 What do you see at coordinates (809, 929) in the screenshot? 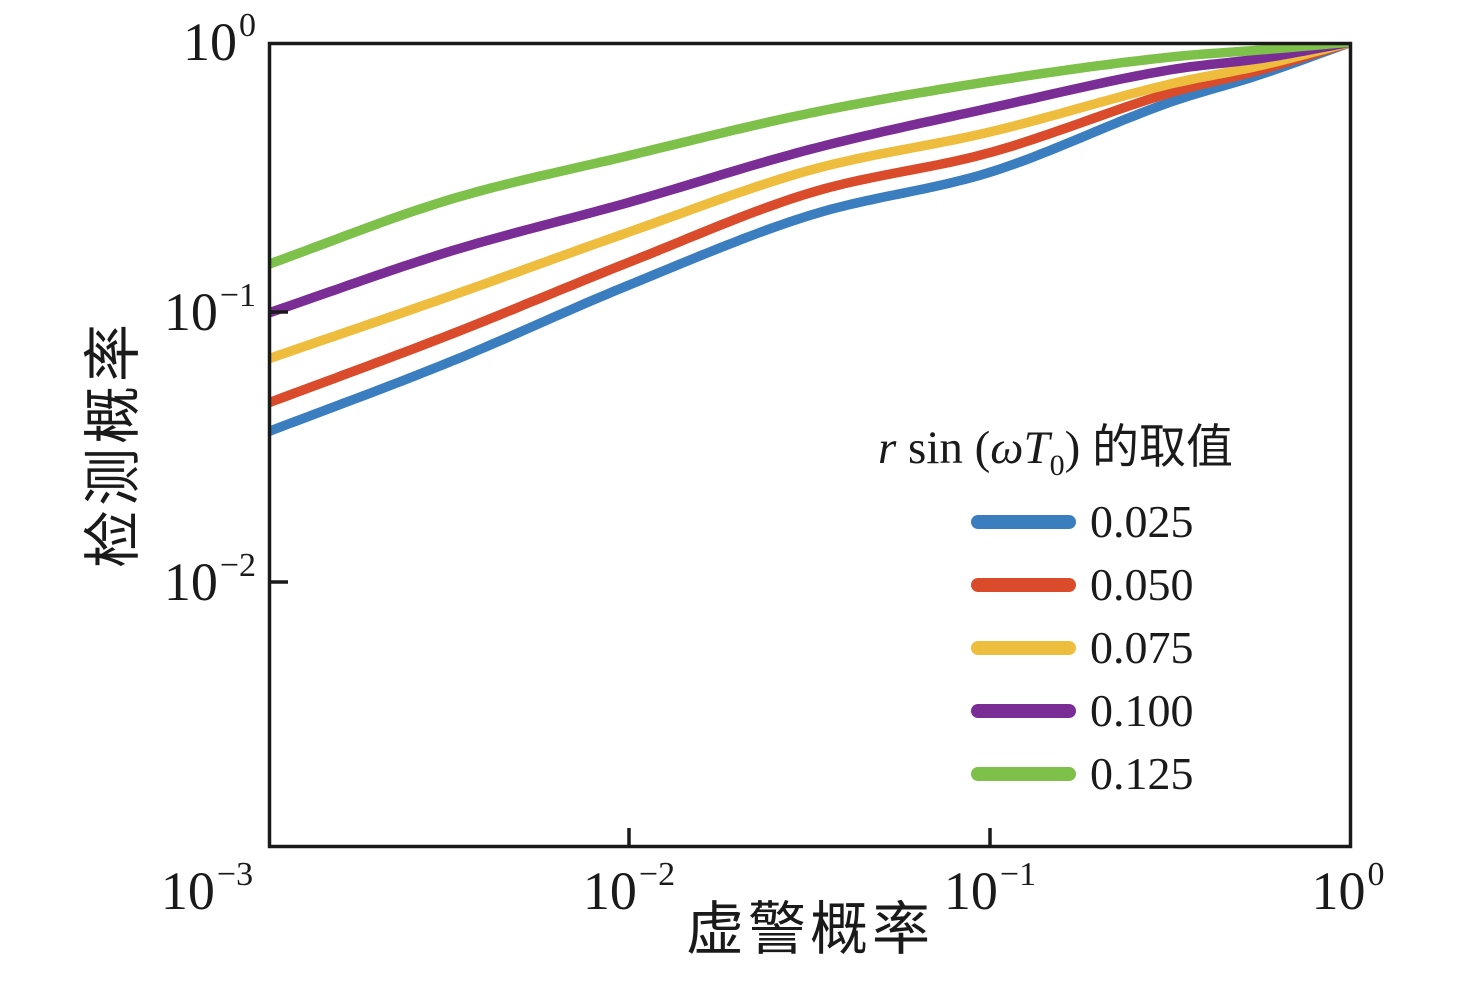
I see `x-axis-title: 虚警概率` at bounding box center [809, 929].